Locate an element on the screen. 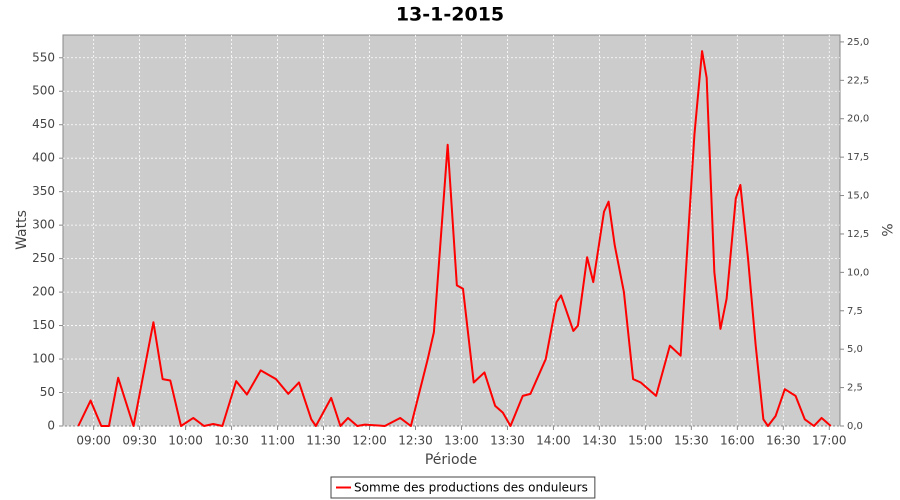 The height and width of the screenshot is (500, 900). y-axis-label: Watts is located at coordinates (22, 230).